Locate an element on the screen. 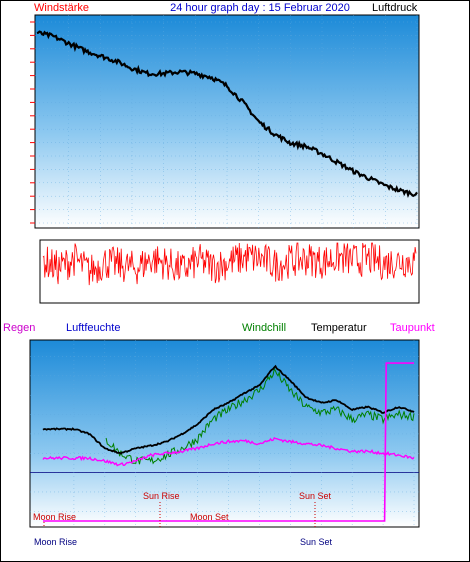 The width and height of the screenshot is (470, 562). dewpoint-line is located at coordinates (228, 451).